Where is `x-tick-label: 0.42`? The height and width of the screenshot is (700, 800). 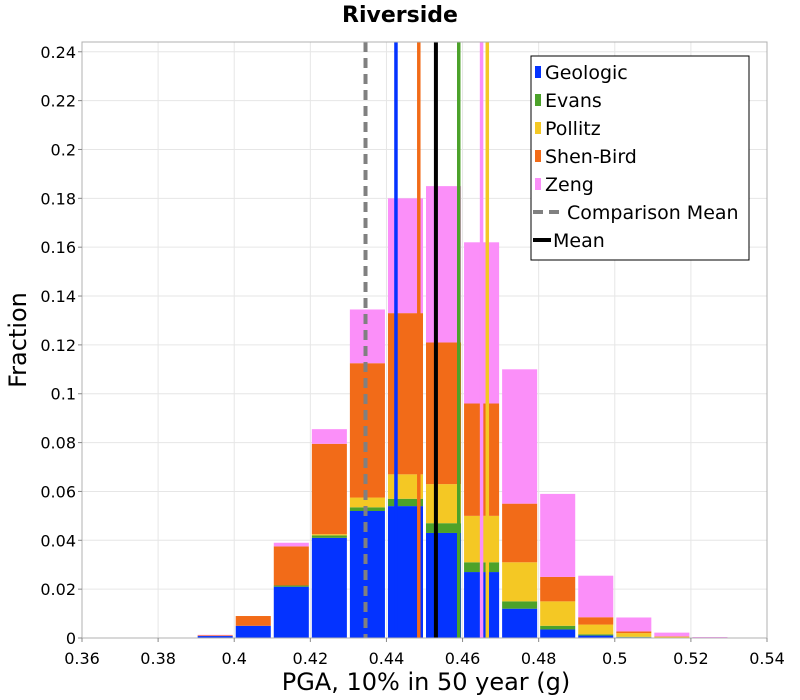 x-tick-label: 0.42 is located at coordinates (311, 658).